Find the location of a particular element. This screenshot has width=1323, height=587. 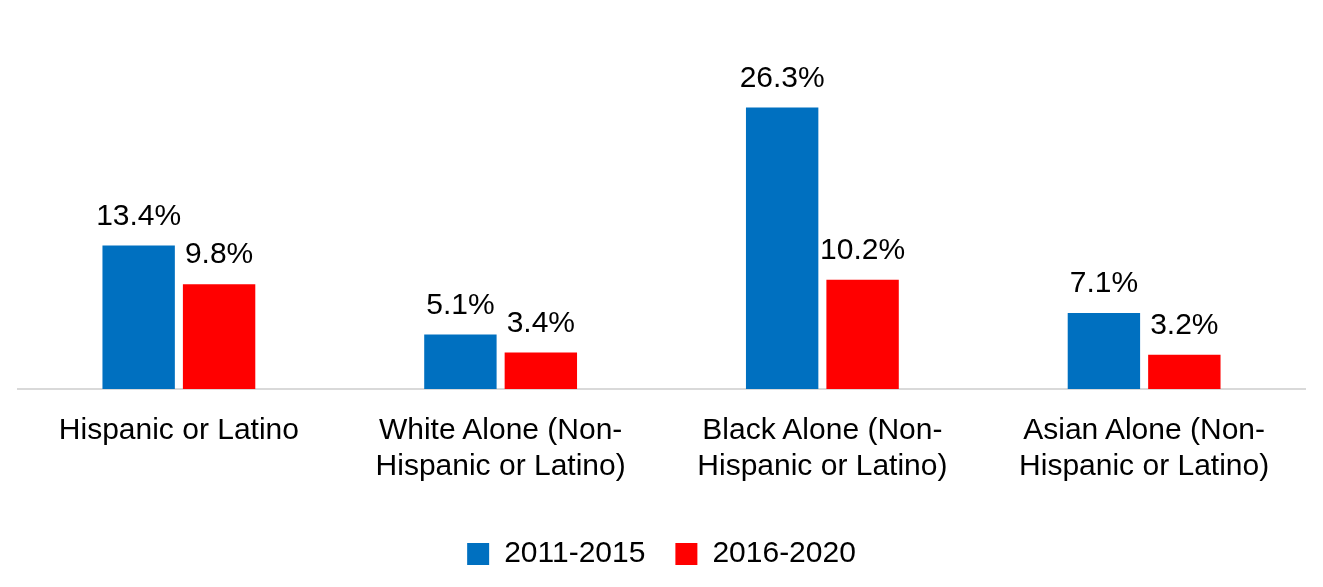

data-label: 3.2% is located at coordinates (1184, 324).